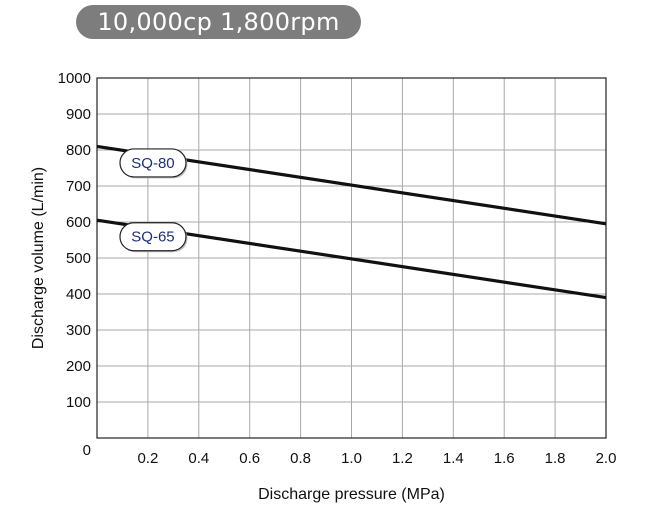  I want to click on chart-title-badge: 10,000cp 1,800rpm, so click(218, 22).